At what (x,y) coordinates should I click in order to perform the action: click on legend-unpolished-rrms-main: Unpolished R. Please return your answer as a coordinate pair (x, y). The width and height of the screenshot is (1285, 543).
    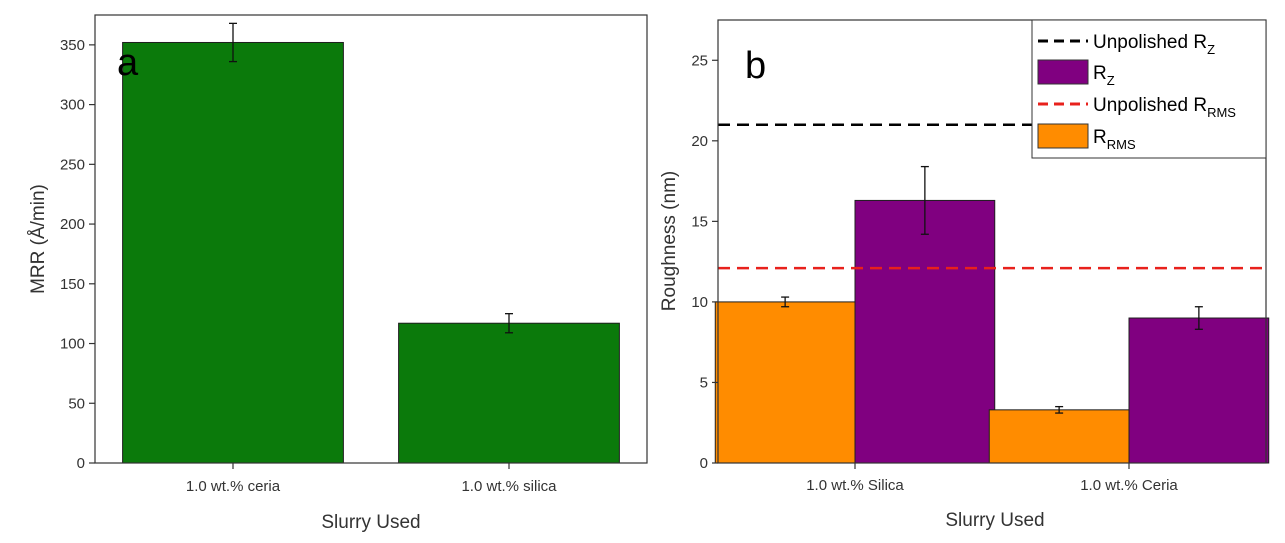
    Looking at the image, I should click on (1150, 105).